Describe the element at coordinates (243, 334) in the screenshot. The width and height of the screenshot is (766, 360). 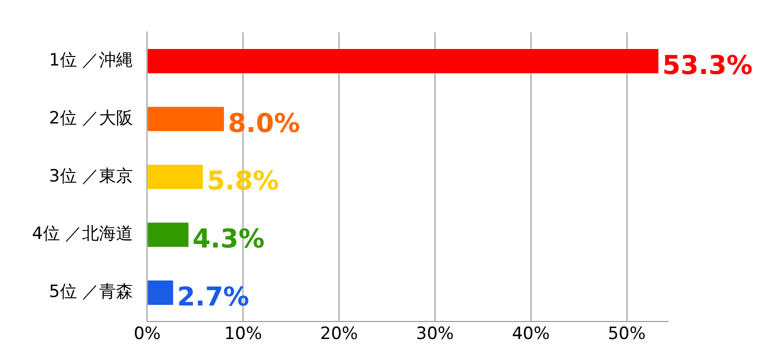
I see `x-tick-label: 10%` at that location.